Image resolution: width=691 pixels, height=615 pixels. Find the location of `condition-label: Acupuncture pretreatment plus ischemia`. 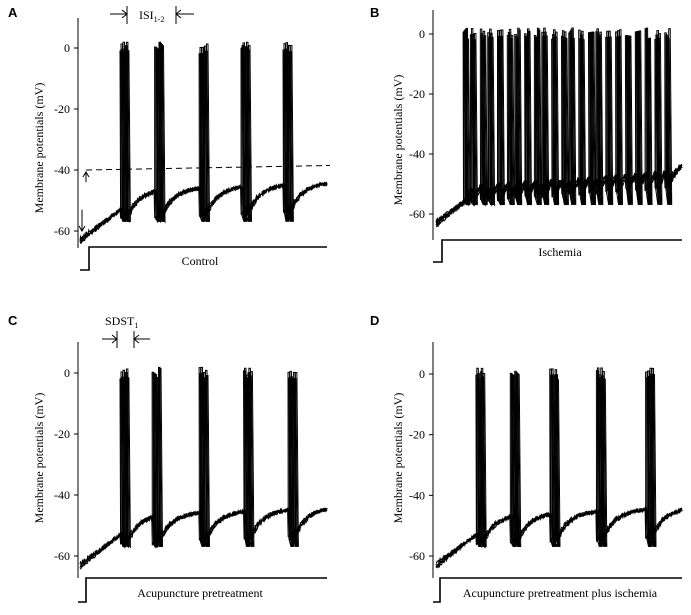

condition-label: Acupuncture pretreatment plus ischemia is located at coordinates (560, 593).